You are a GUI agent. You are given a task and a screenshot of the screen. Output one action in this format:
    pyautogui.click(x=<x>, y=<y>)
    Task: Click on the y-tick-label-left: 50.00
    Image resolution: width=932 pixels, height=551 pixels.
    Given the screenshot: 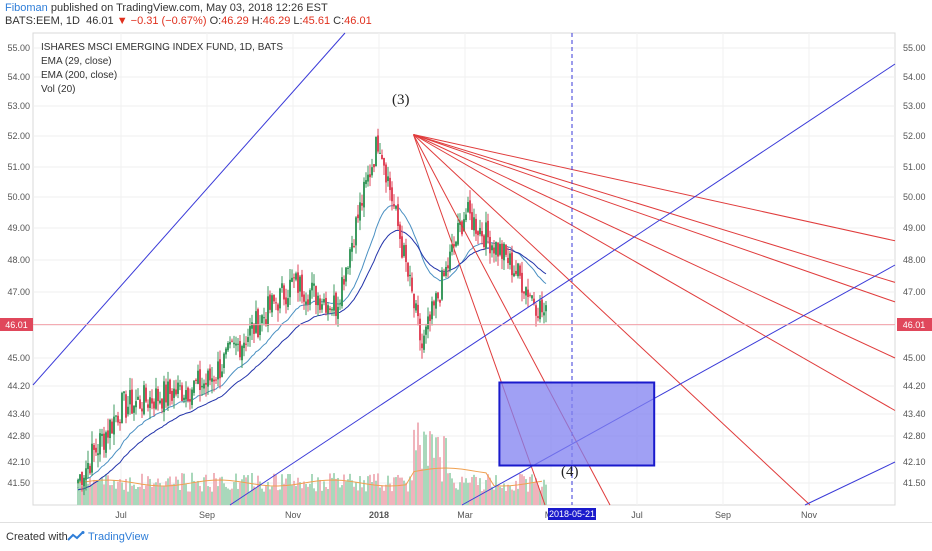 What is the action you would take?
    pyautogui.click(x=18, y=197)
    